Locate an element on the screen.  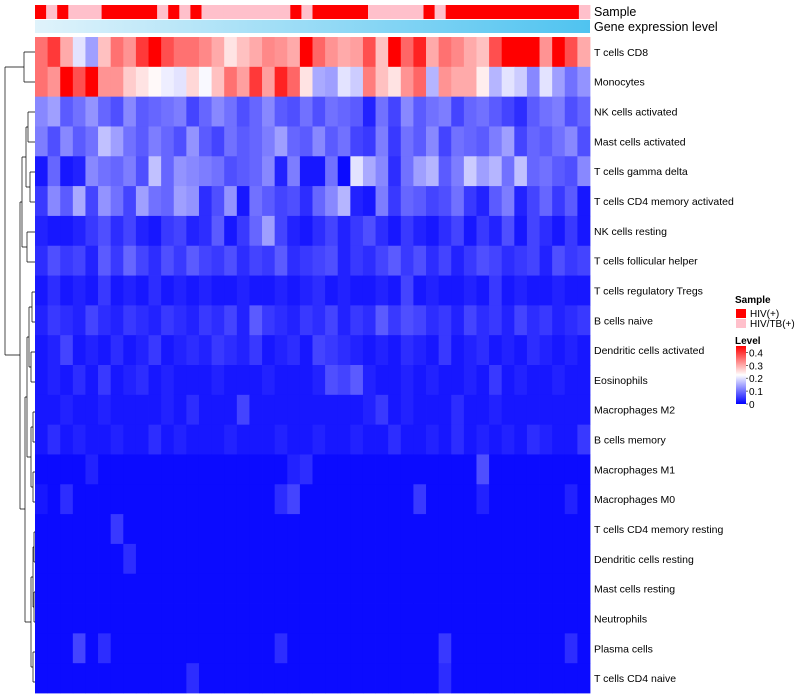
row-label: NK cells activated is located at coordinates (636, 113).